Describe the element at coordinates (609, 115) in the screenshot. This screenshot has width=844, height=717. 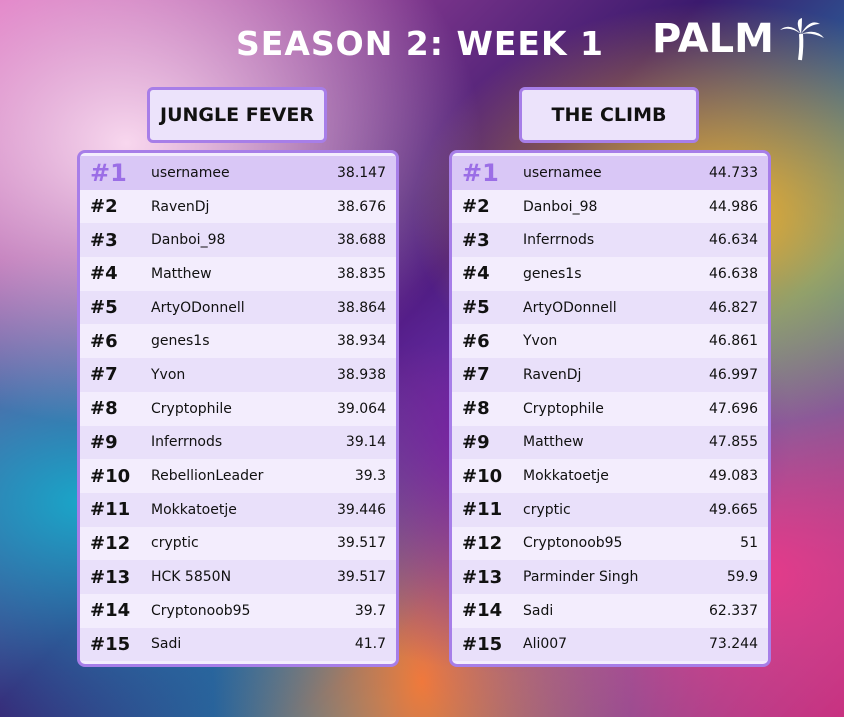
I see `board-title: THE CLIMB` at that location.